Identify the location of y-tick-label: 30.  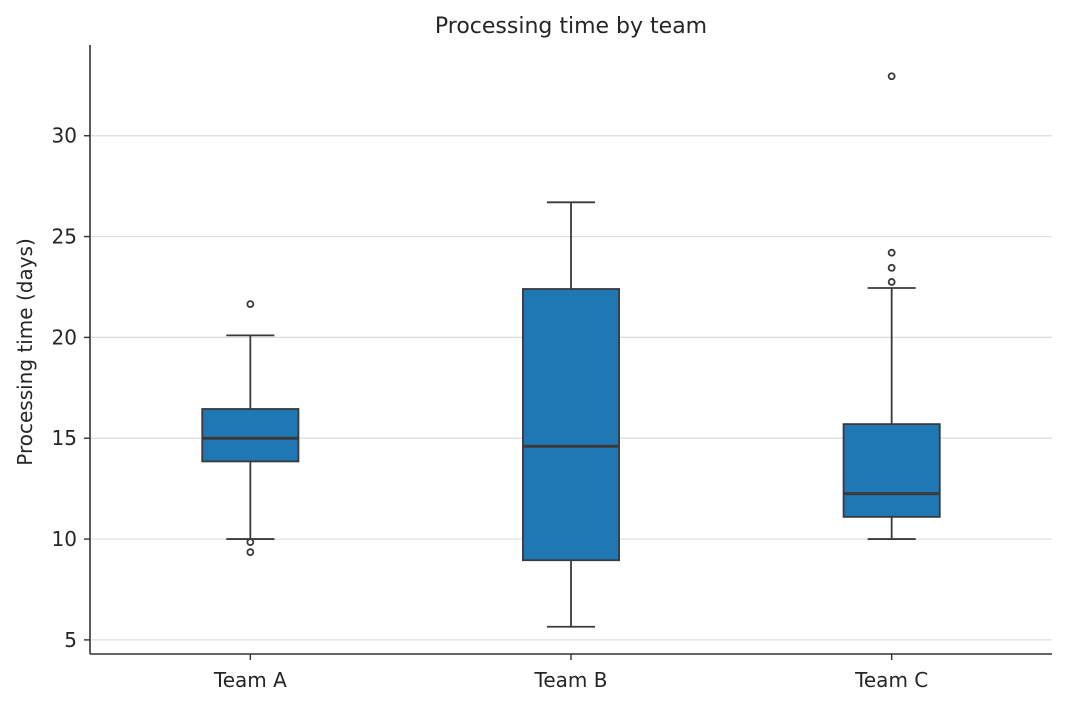
(64, 136).